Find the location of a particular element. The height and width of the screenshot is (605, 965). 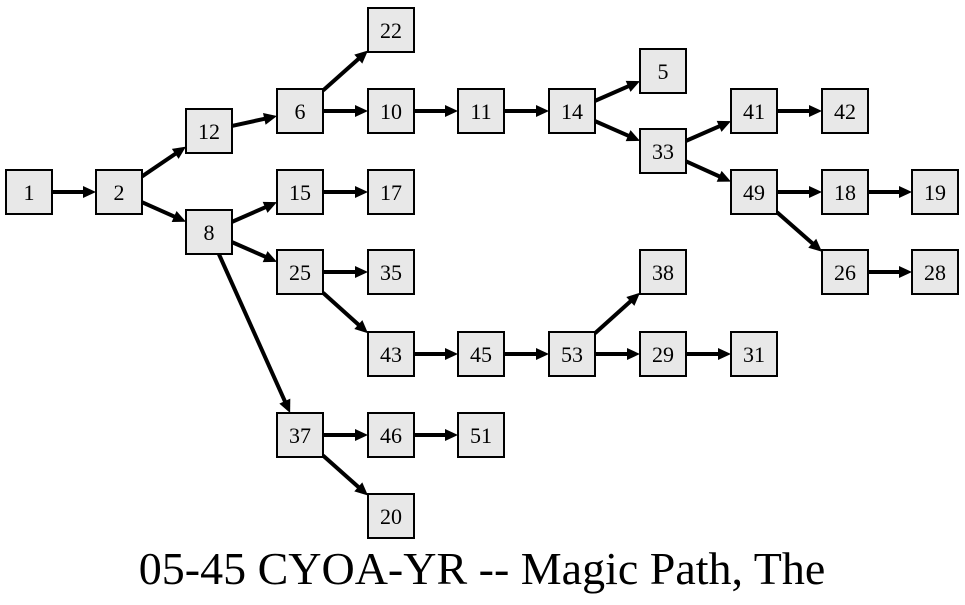

node-label: 29 is located at coordinates (663, 354).